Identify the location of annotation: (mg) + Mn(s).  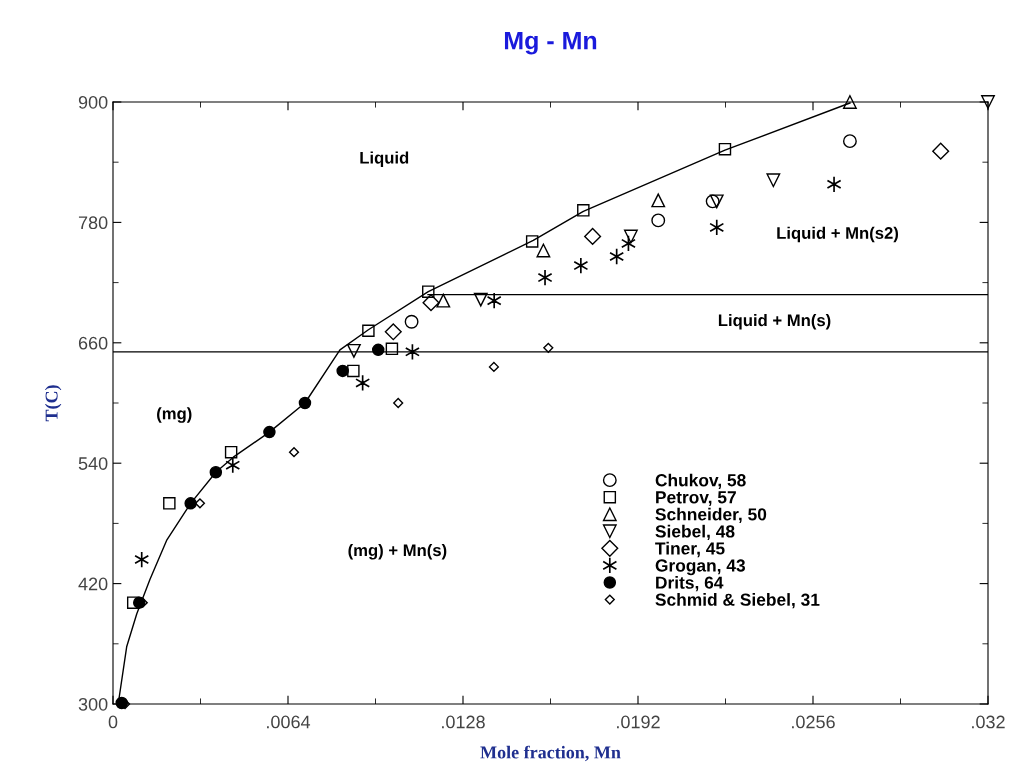
(397, 551).